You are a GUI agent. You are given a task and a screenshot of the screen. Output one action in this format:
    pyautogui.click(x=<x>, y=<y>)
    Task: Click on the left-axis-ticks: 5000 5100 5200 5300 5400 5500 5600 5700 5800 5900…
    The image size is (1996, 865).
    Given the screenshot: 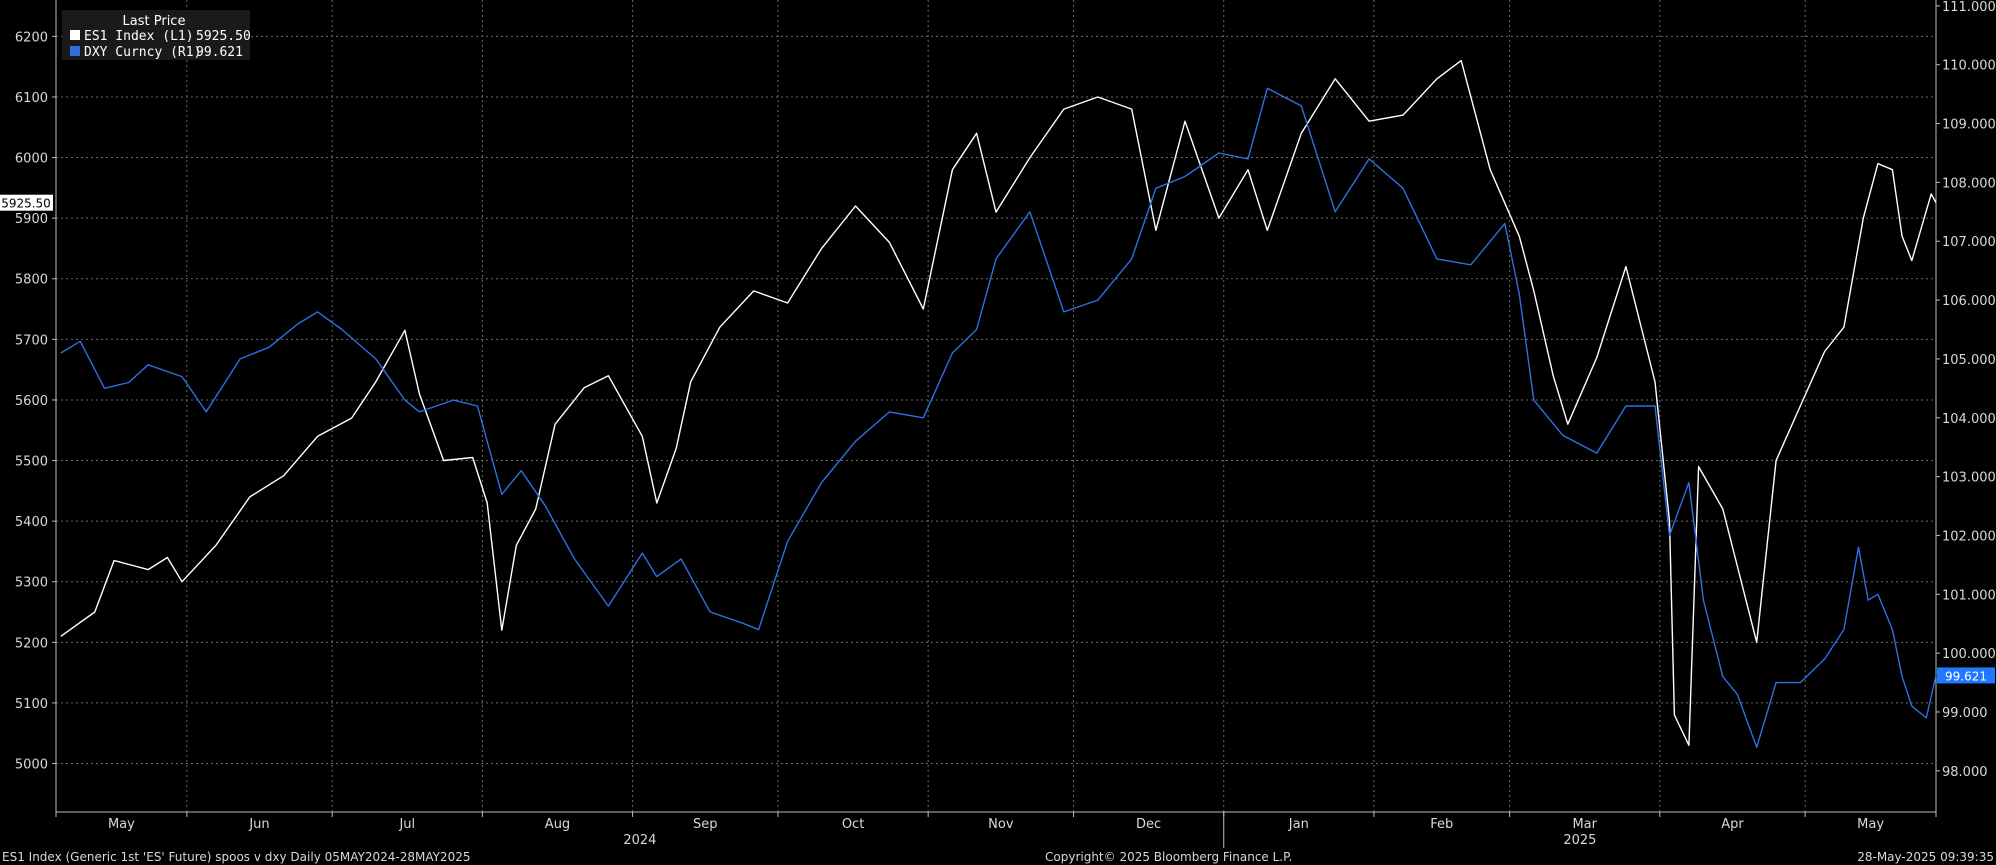 What is the action you would take?
    pyautogui.click(x=35, y=401)
    